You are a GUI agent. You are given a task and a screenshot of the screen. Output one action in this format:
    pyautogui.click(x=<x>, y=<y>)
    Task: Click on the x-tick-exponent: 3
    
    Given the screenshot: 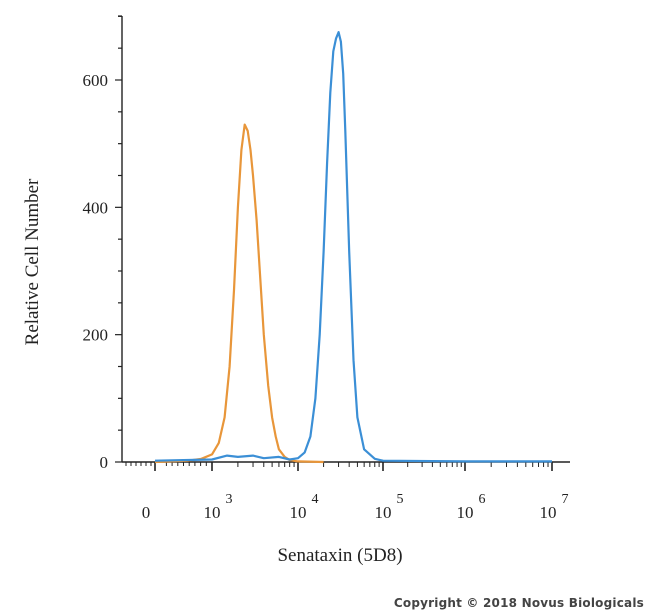 What is the action you would take?
    pyautogui.click(x=229, y=499)
    